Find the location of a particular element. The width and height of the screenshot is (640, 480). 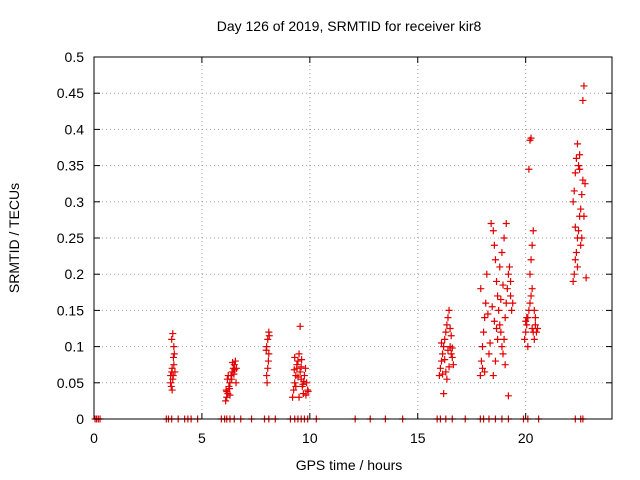

y-tick-label: 0.4 is located at coordinates (75, 129).